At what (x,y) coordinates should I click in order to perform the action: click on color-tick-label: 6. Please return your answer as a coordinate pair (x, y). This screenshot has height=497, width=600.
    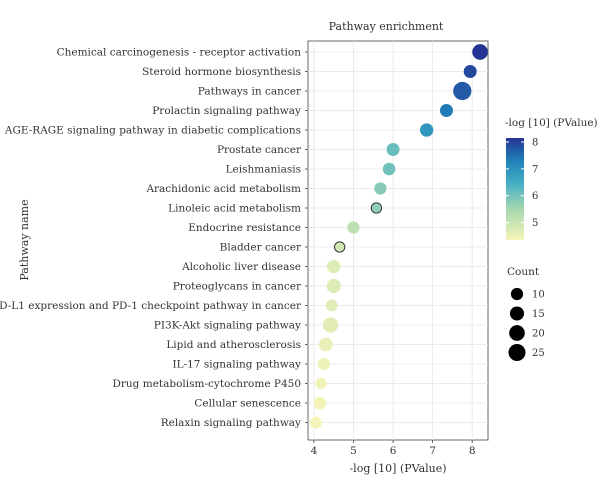
    Looking at the image, I should click on (535, 196).